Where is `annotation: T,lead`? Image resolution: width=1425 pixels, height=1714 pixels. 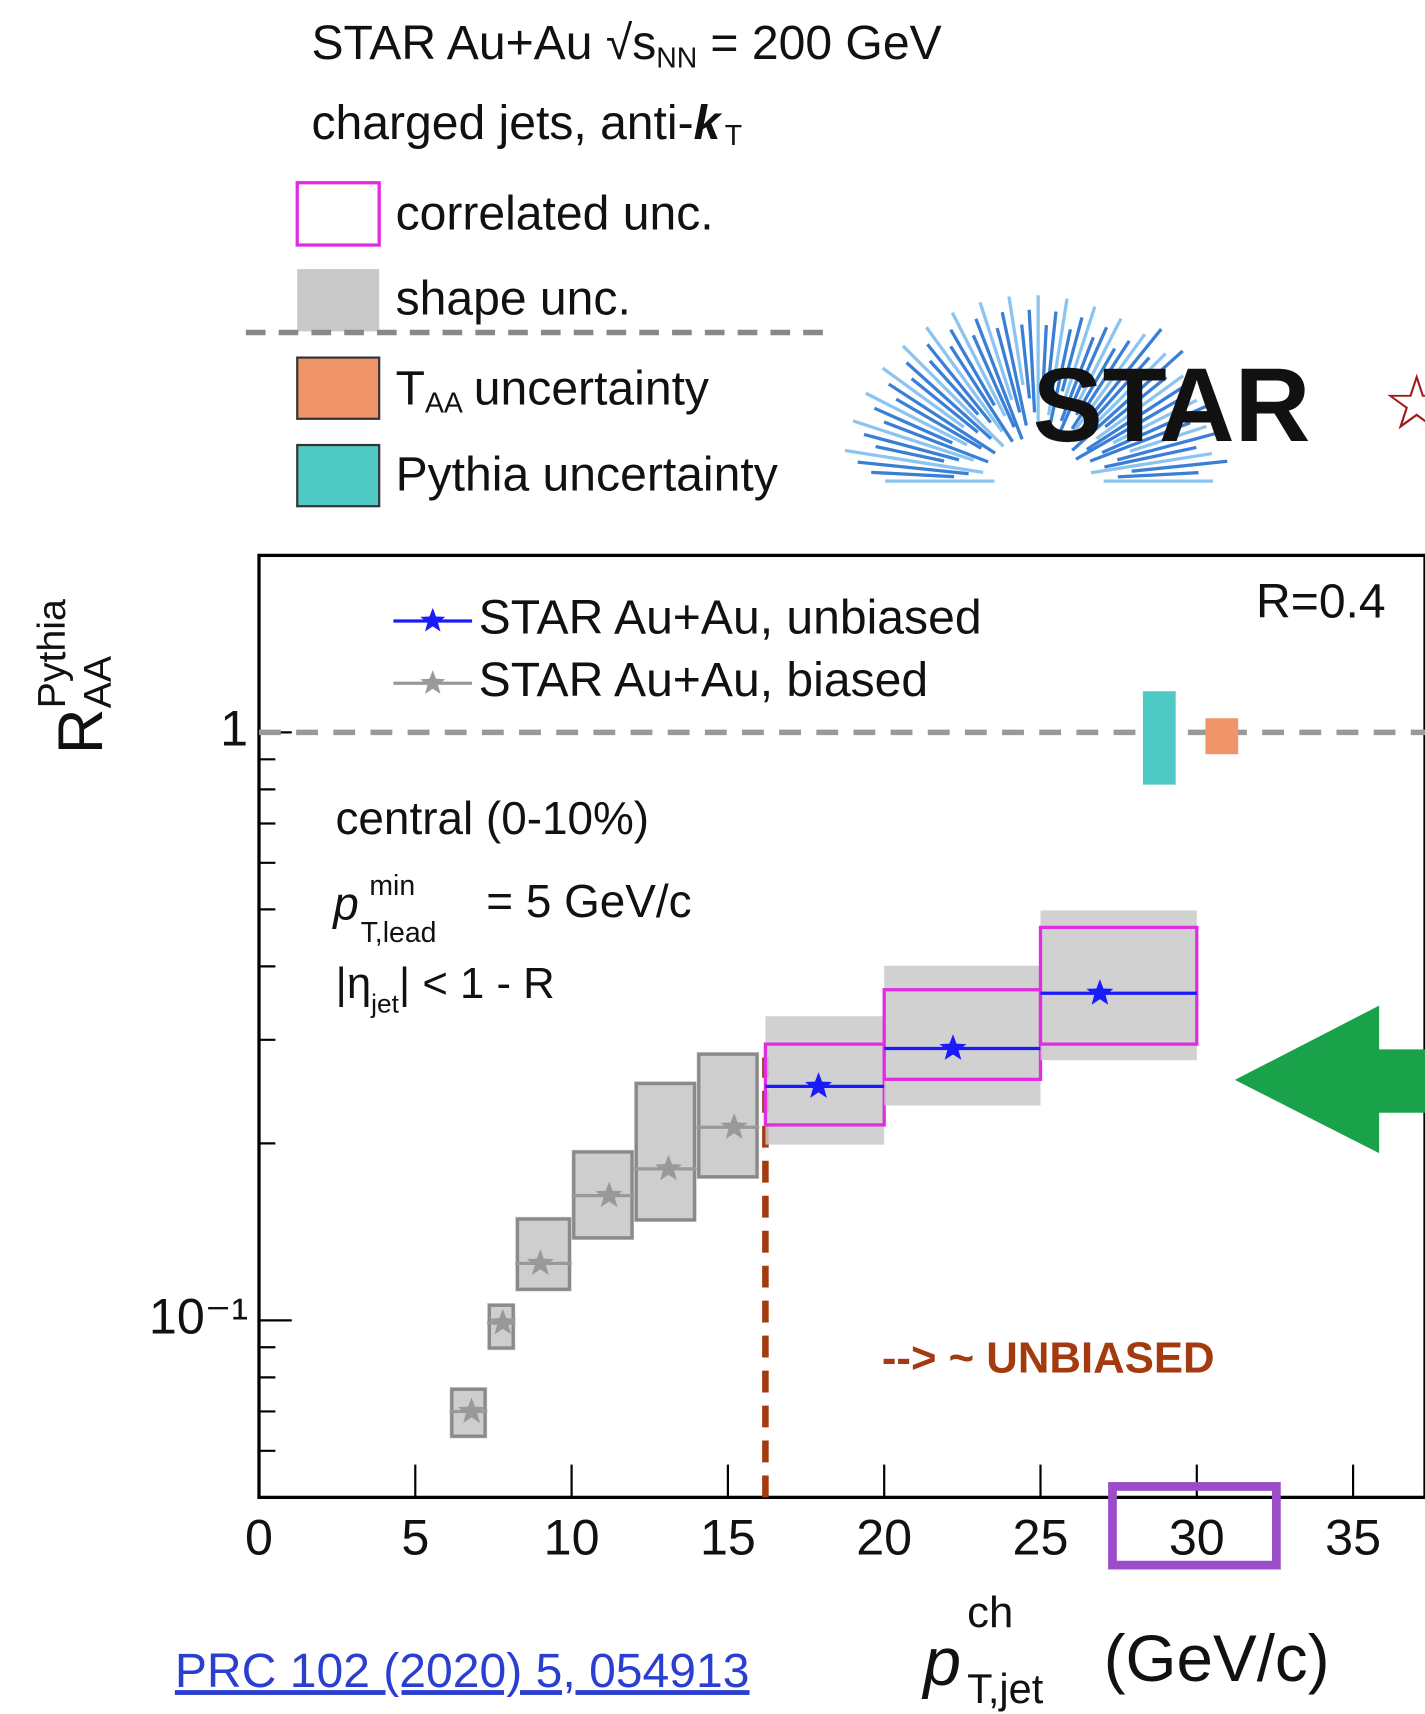
annotation: T,lead is located at coordinates (399, 933).